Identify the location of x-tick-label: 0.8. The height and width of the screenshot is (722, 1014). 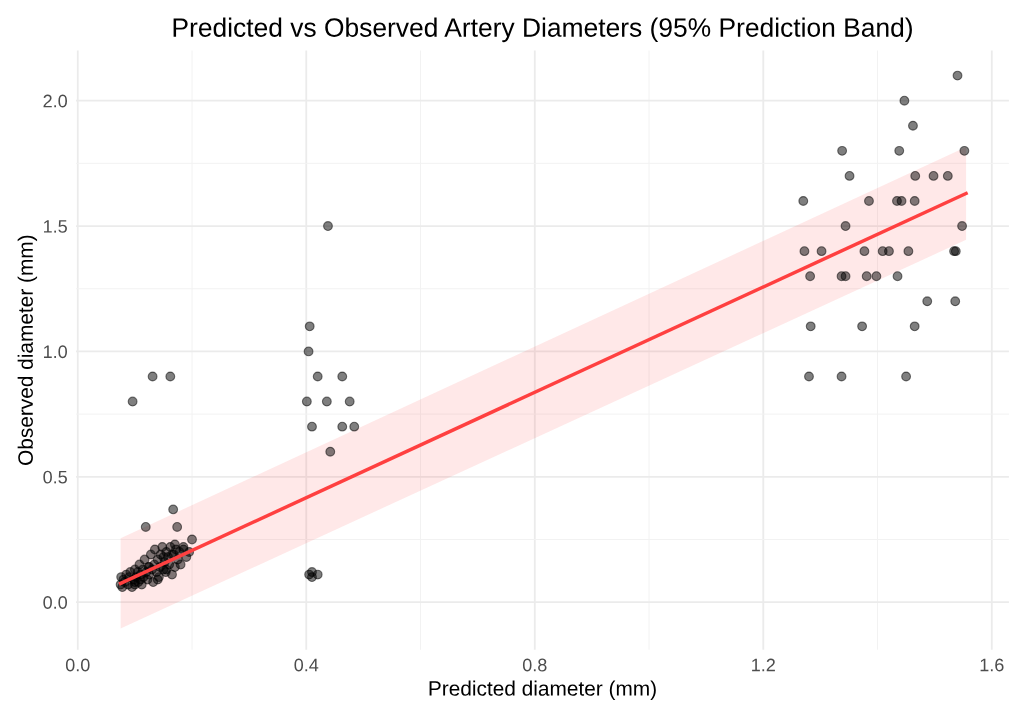
(534, 665).